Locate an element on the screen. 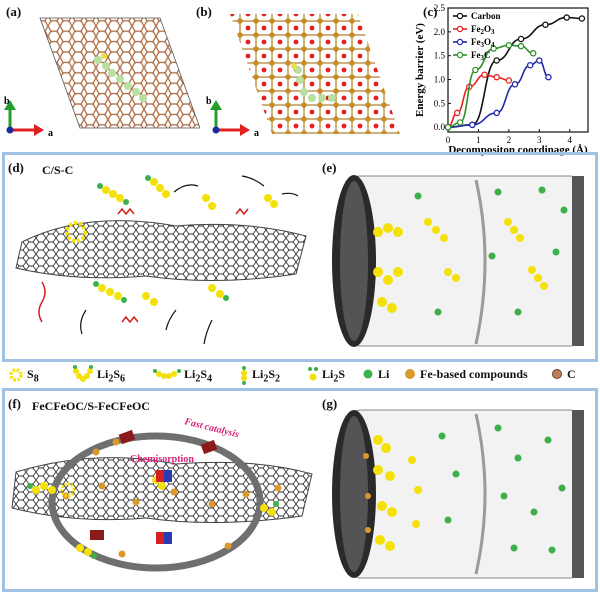  panel-label-g: (g) is located at coordinates (330, 403).